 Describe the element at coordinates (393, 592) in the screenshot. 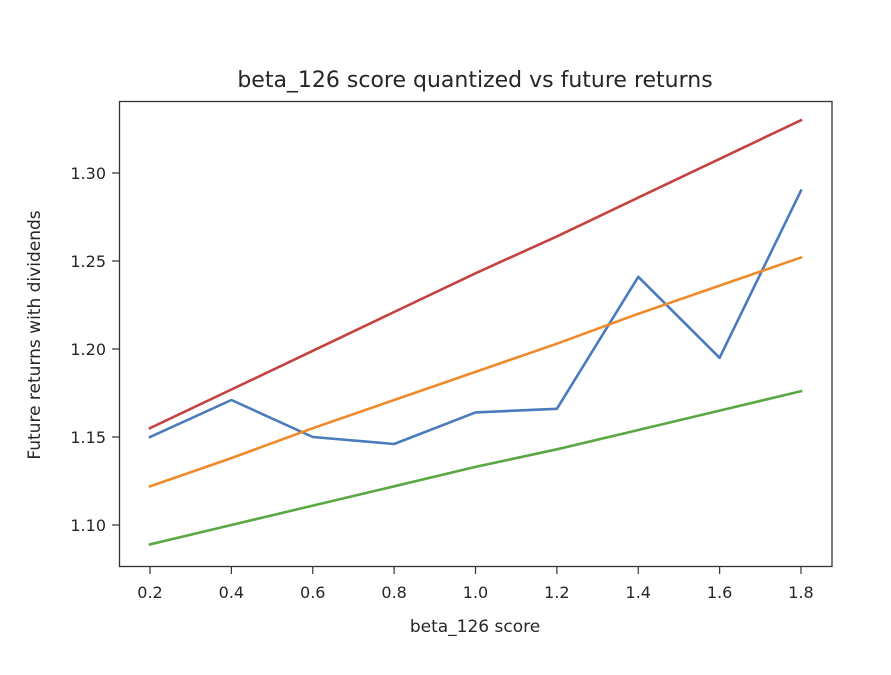

I see `x-tick-label: 0.8` at that location.